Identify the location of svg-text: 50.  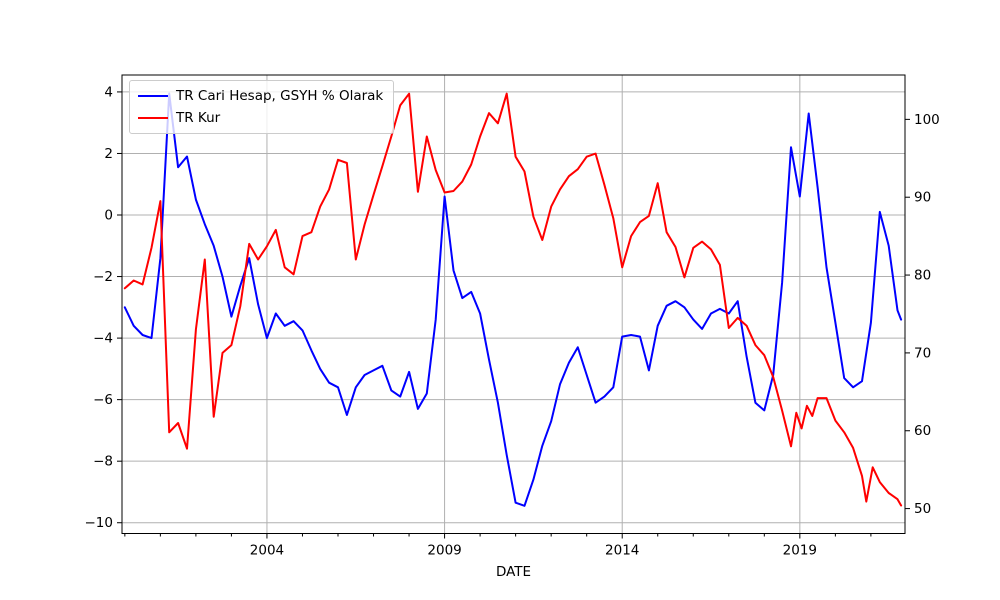
(922, 509).